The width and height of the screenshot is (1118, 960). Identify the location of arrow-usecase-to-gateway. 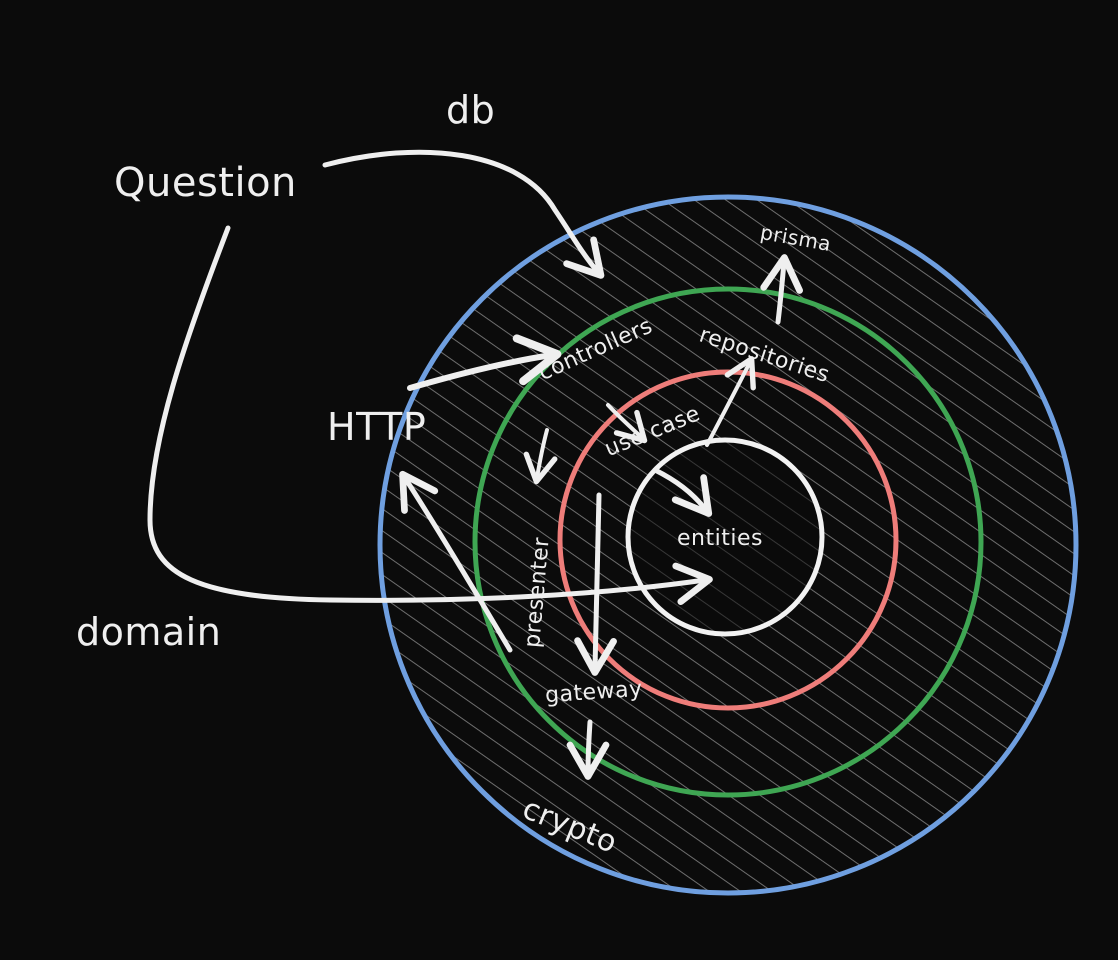
(595, 584).